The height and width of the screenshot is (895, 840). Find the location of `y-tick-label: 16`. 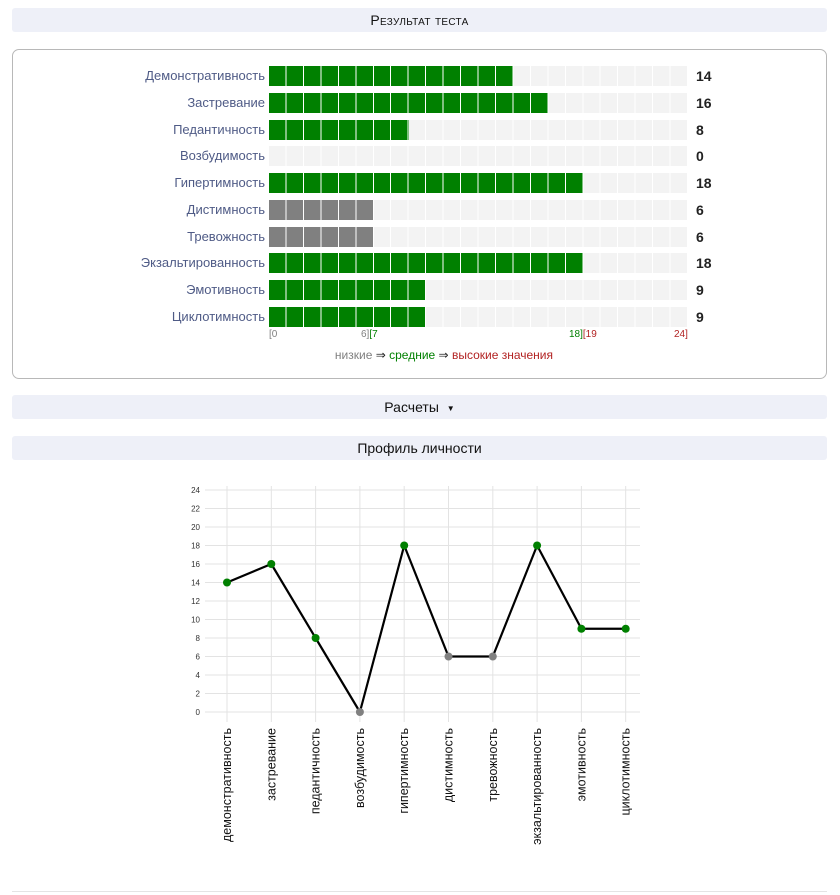

y-tick-label: 16 is located at coordinates (195, 564).